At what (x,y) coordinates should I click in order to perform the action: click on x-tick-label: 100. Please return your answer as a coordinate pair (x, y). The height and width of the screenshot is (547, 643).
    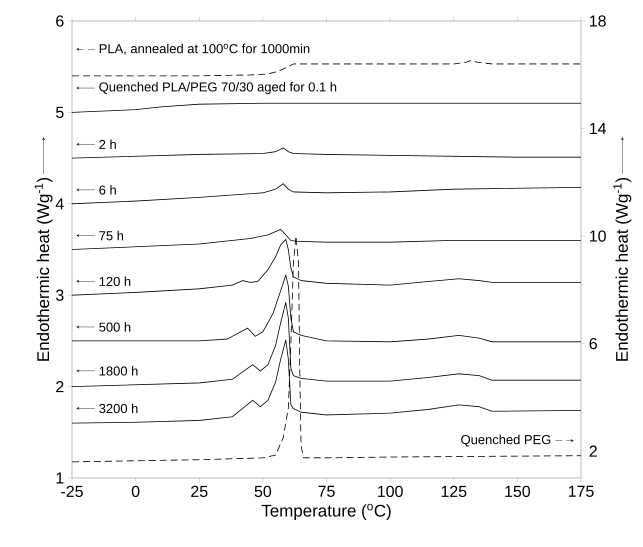
    Looking at the image, I should click on (390, 492).